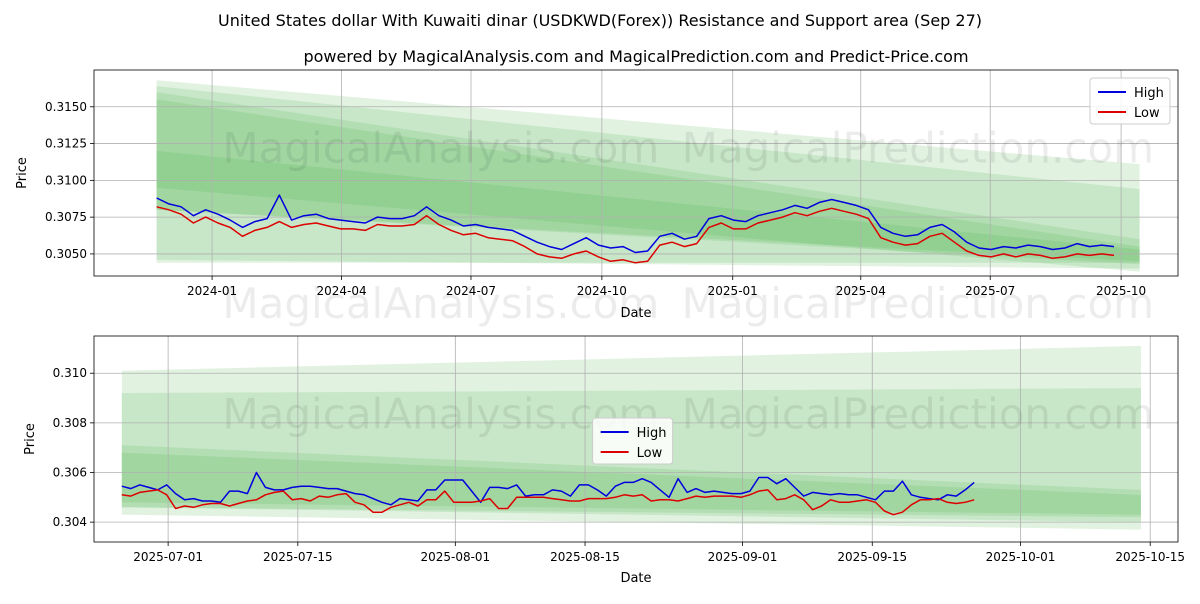  Describe the element at coordinates (168, 557) in the screenshot. I see `x-tick-label: 2025-07-01` at that location.